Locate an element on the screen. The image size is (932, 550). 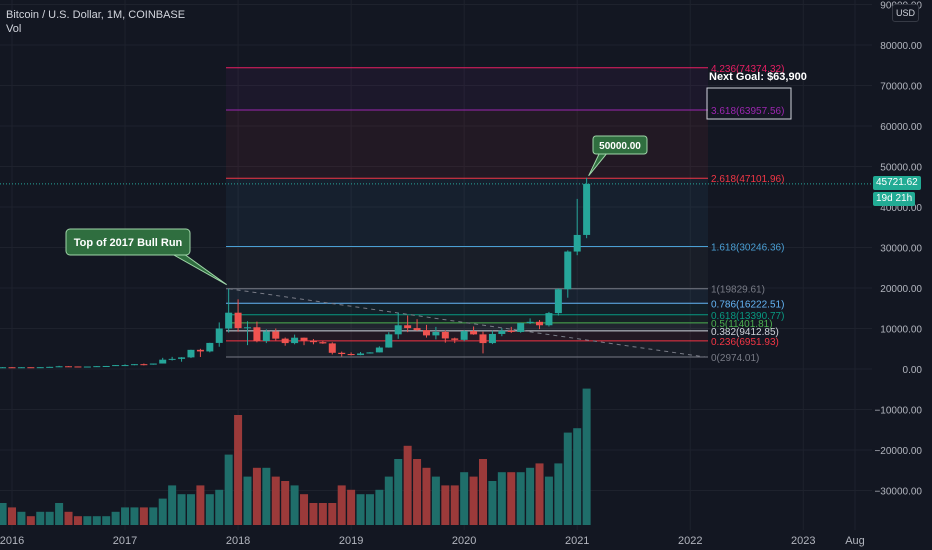
countdown-tag: 19d 21h is located at coordinates (894, 199).